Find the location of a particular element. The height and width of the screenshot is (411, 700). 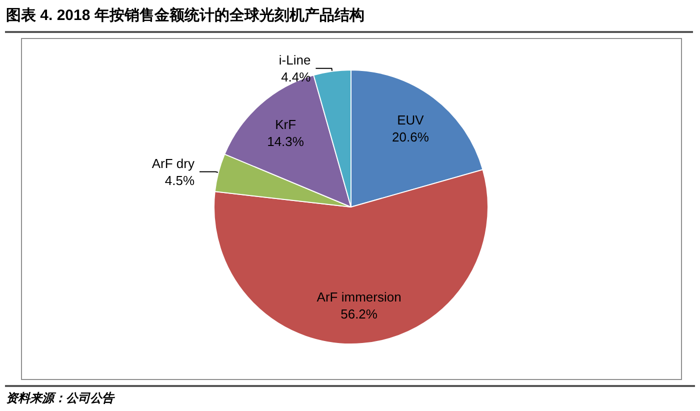

slice-label: KrF is located at coordinates (285, 124).